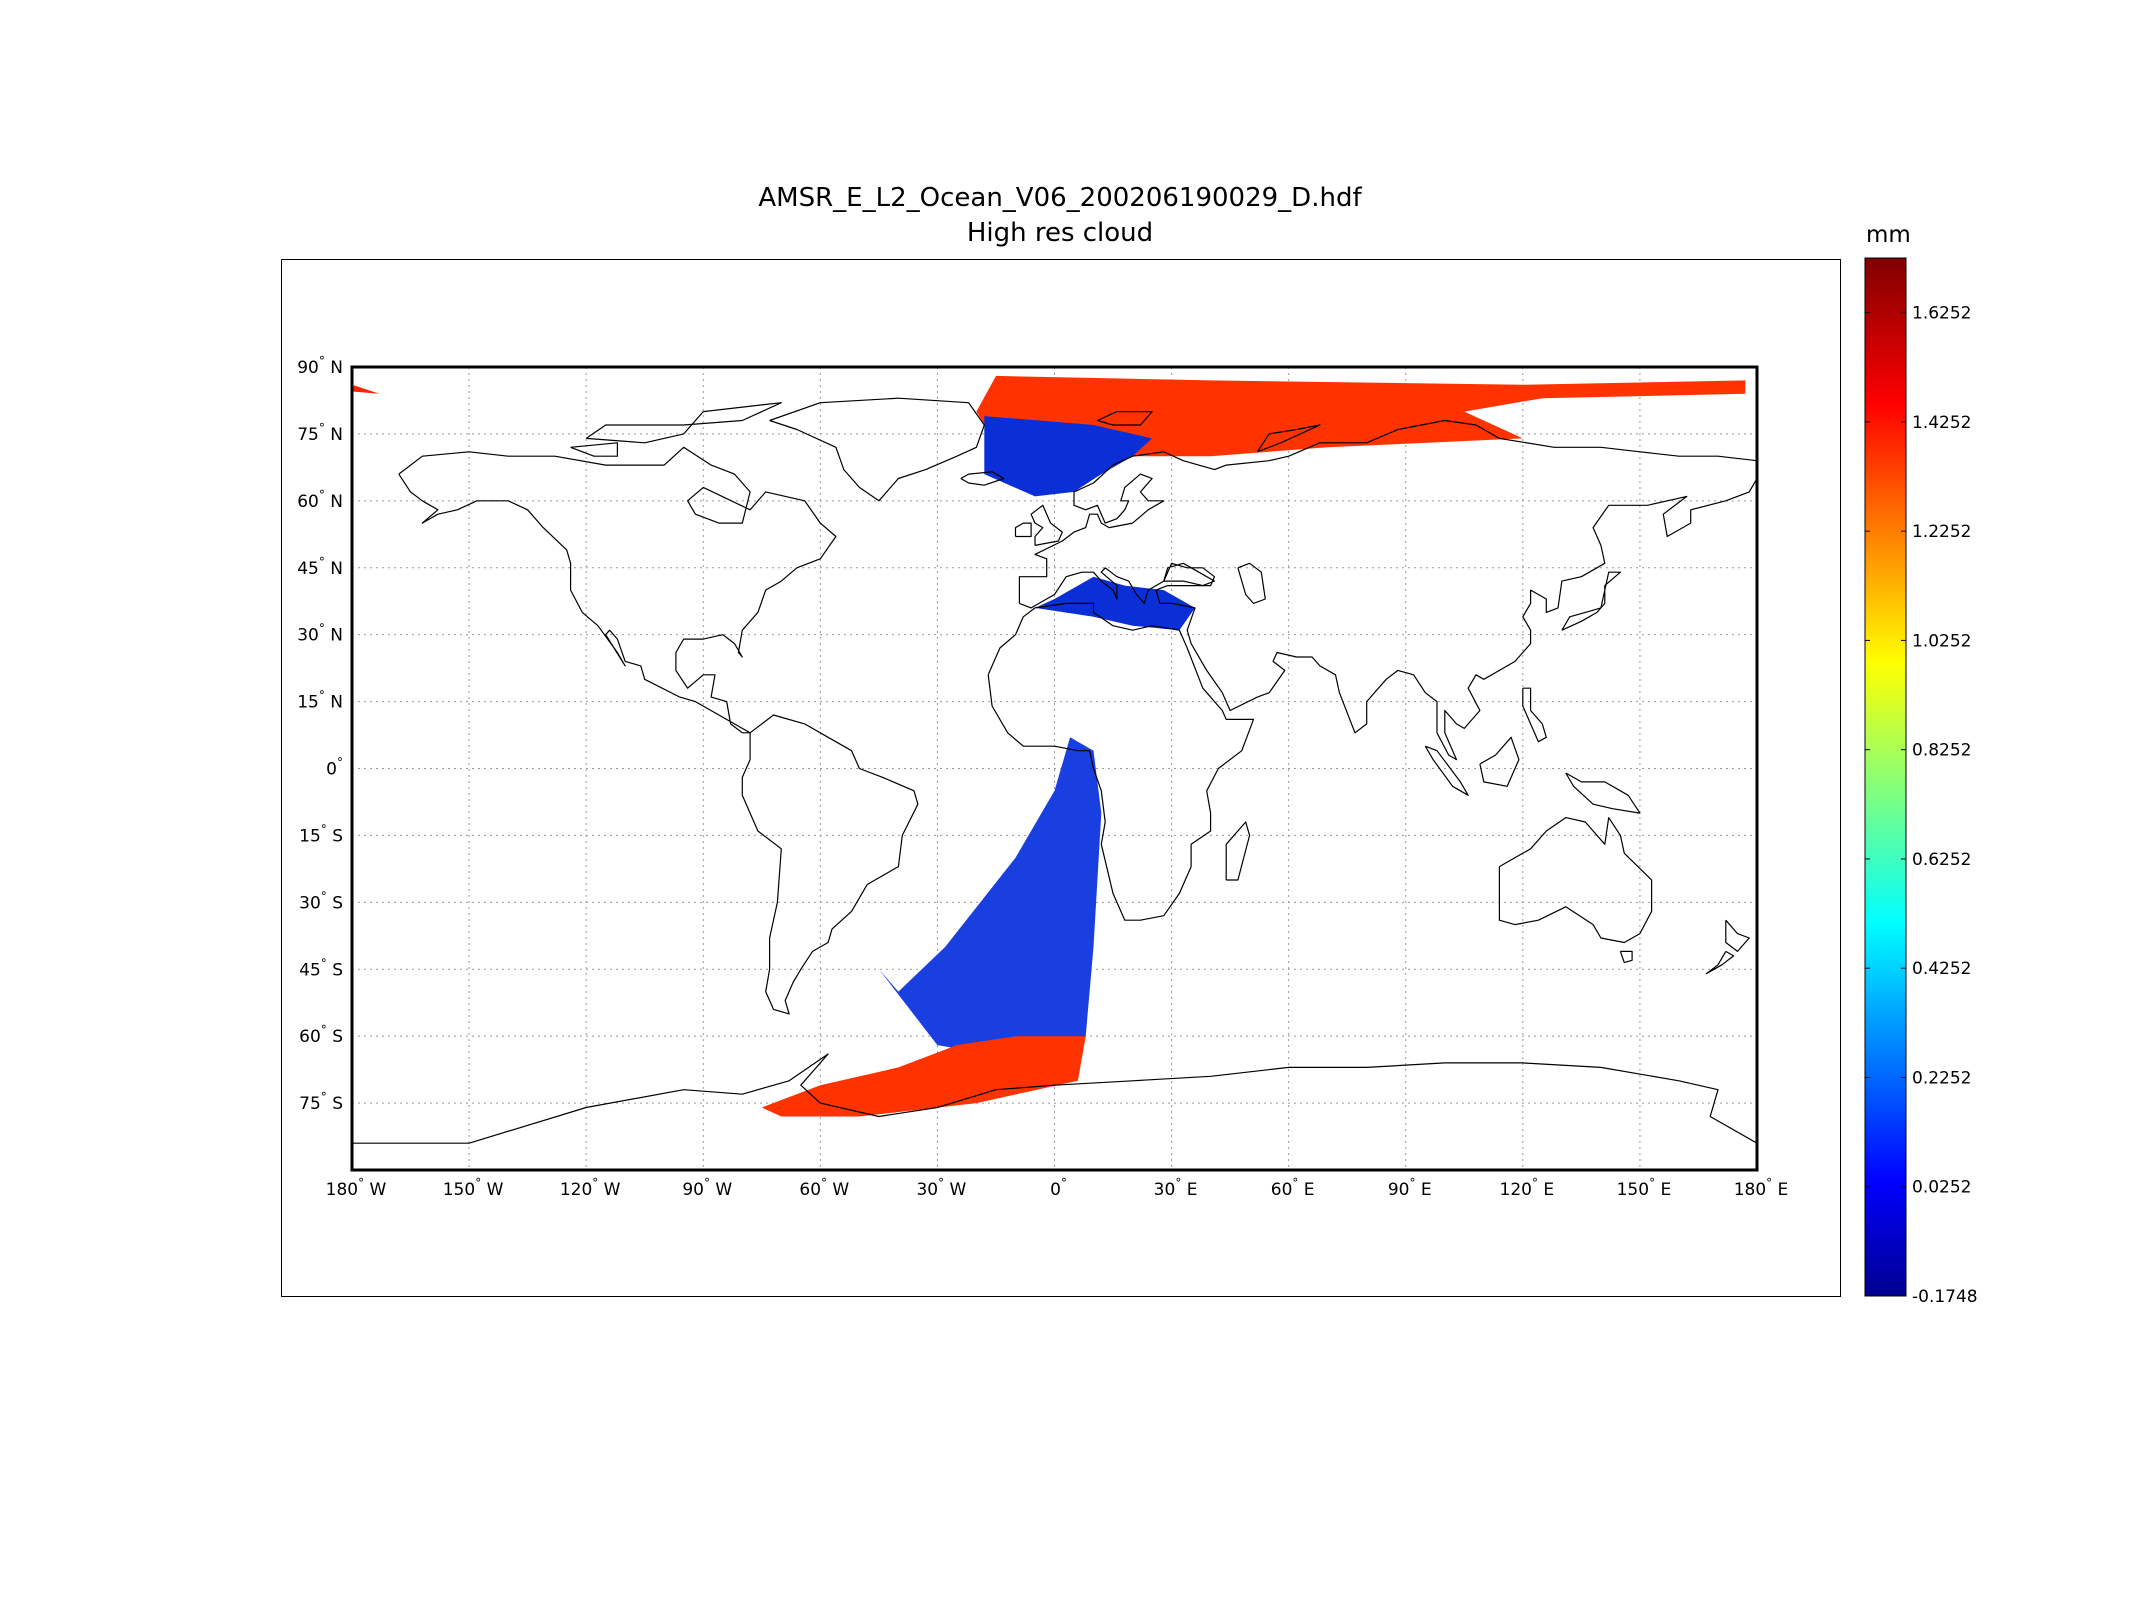 The height and width of the screenshot is (1602, 2137). What do you see at coordinates (321, 1102) in the screenshot?
I see `latitude-label: 75° S` at bounding box center [321, 1102].